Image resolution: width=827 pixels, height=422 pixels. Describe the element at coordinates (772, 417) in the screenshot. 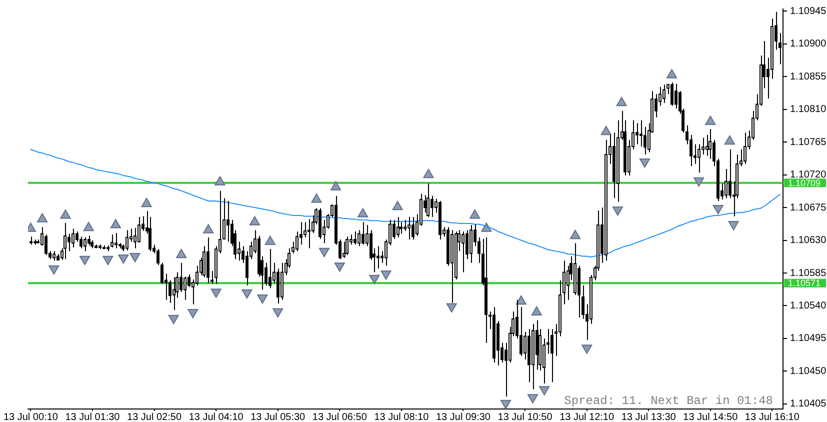

I see `x-tick-label: 13 Jul 16:10` at that location.